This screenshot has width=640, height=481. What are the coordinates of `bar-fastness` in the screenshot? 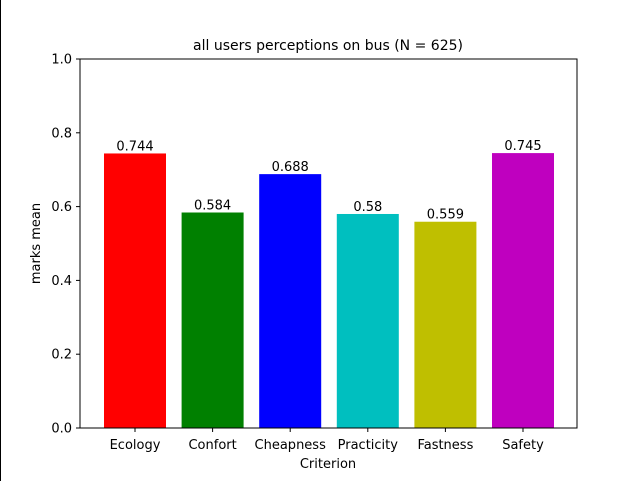 It's located at (445, 324).